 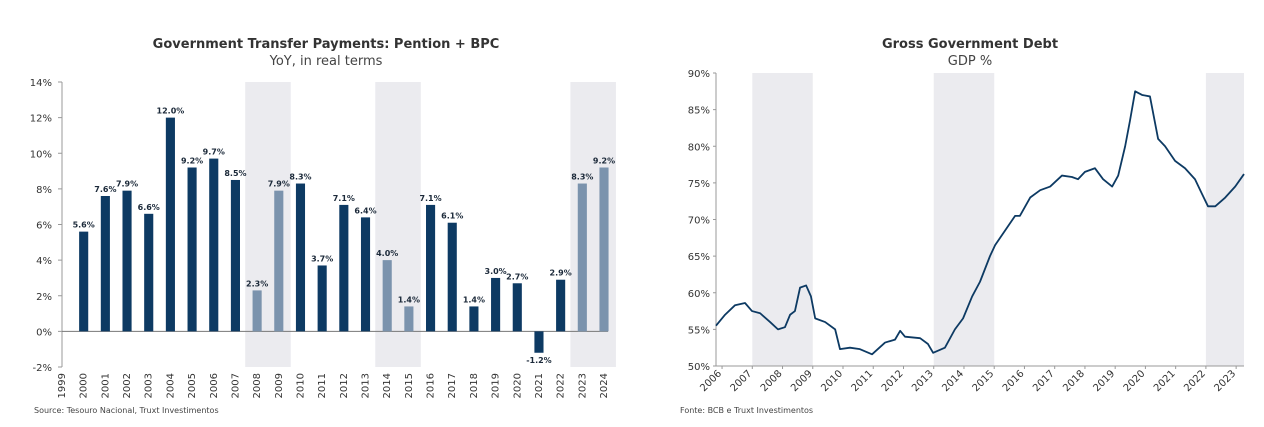 What do you see at coordinates (41, 83) in the screenshot?
I see `y-tick-label: 14%` at bounding box center [41, 83].